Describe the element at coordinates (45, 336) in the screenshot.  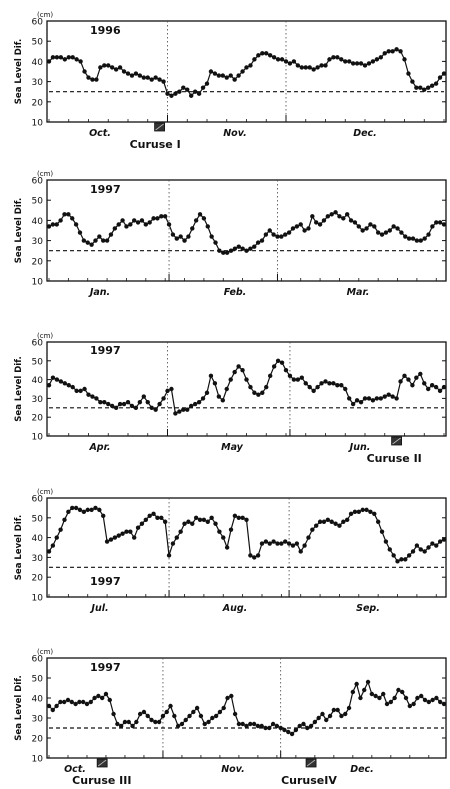
I see `unit-label: (cm)` at that location.